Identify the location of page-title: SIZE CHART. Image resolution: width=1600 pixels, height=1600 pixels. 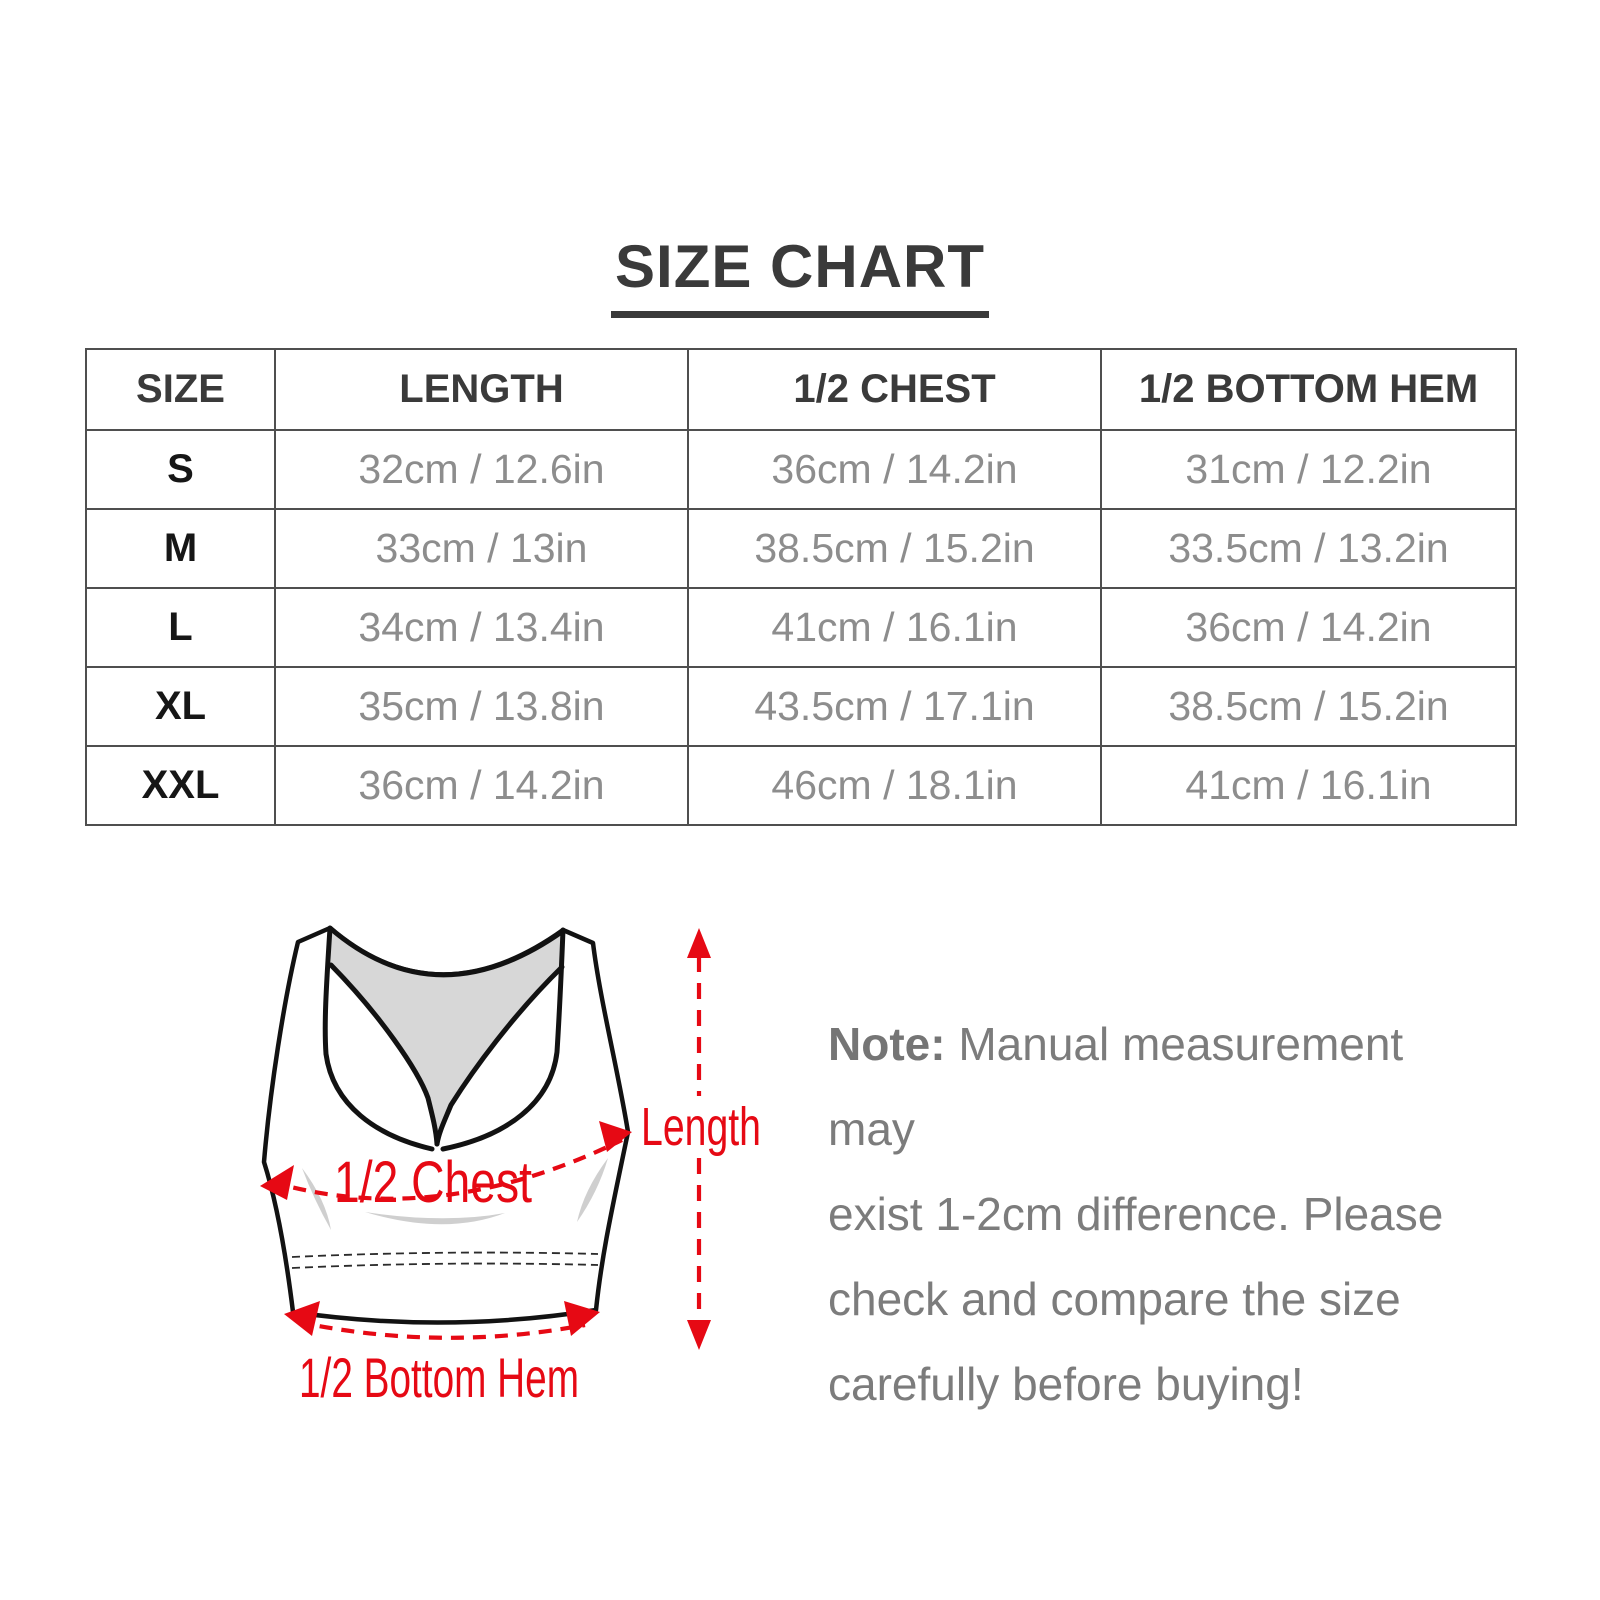
(800, 275).